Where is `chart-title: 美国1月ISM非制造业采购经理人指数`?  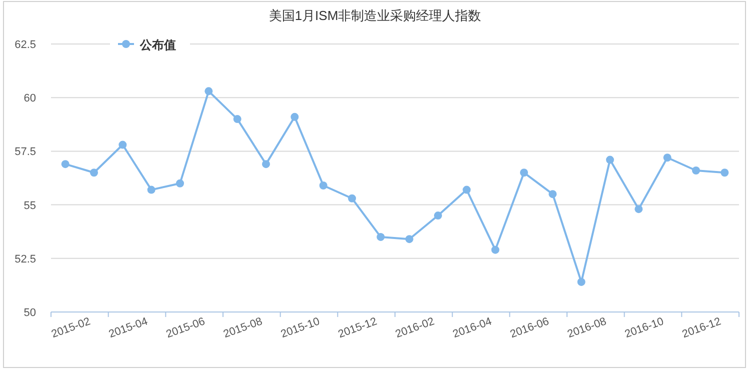 chart-title: 美国1月ISM非制造业采购经理人指数 is located at coordinates (375, 15).